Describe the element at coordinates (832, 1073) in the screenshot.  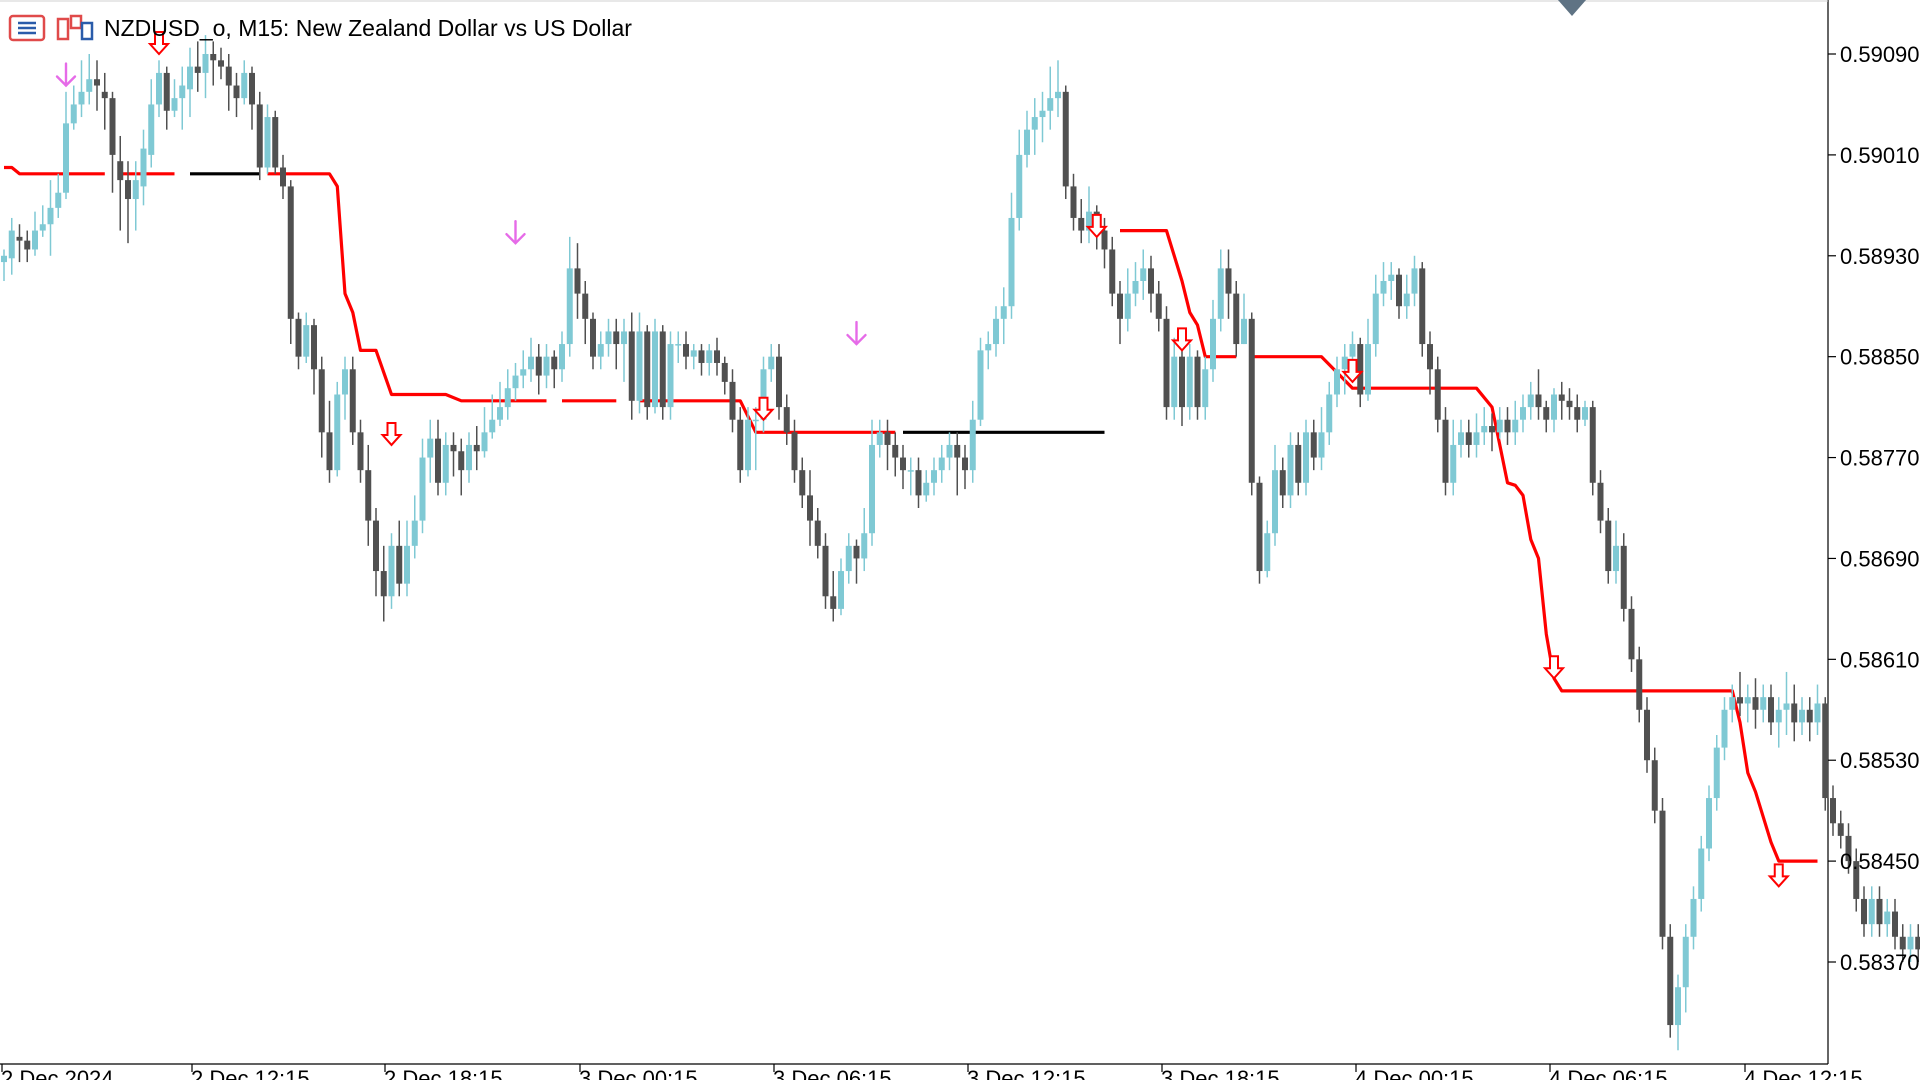
I see `time-tick-label: 3 Dec 06:15` at that location.